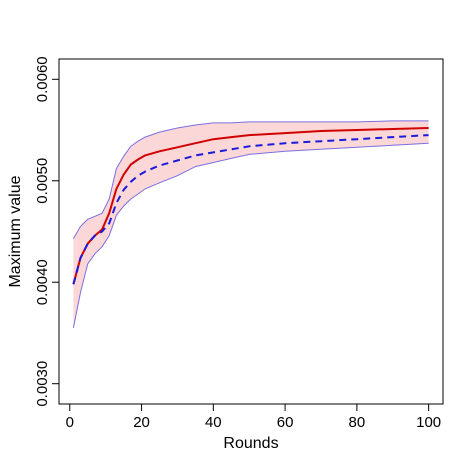 This screenshot has width=474, height=474. I want to click on y-tick-label: 0.0040, so click(42, 282).